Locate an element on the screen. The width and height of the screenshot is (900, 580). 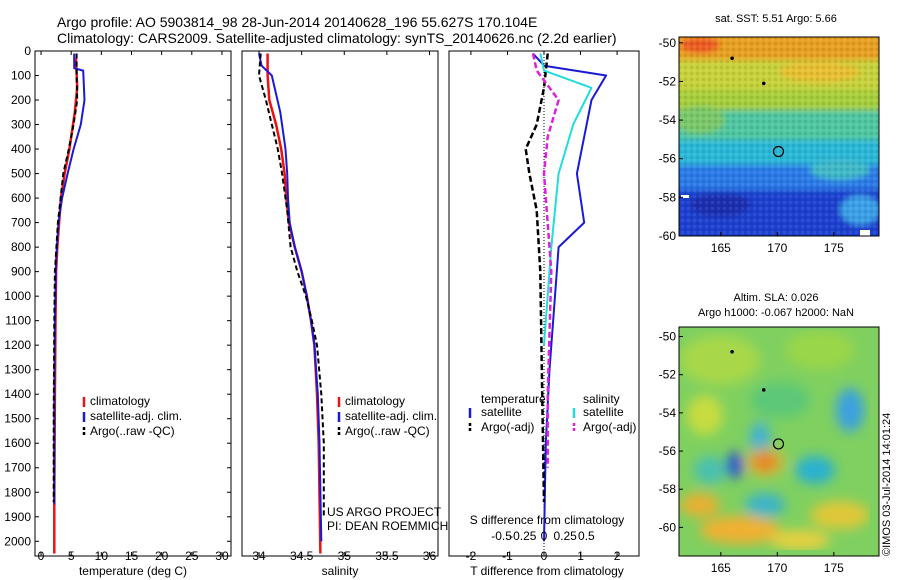
map-x-tick-label: 170 is located at coordinates (777, 568).